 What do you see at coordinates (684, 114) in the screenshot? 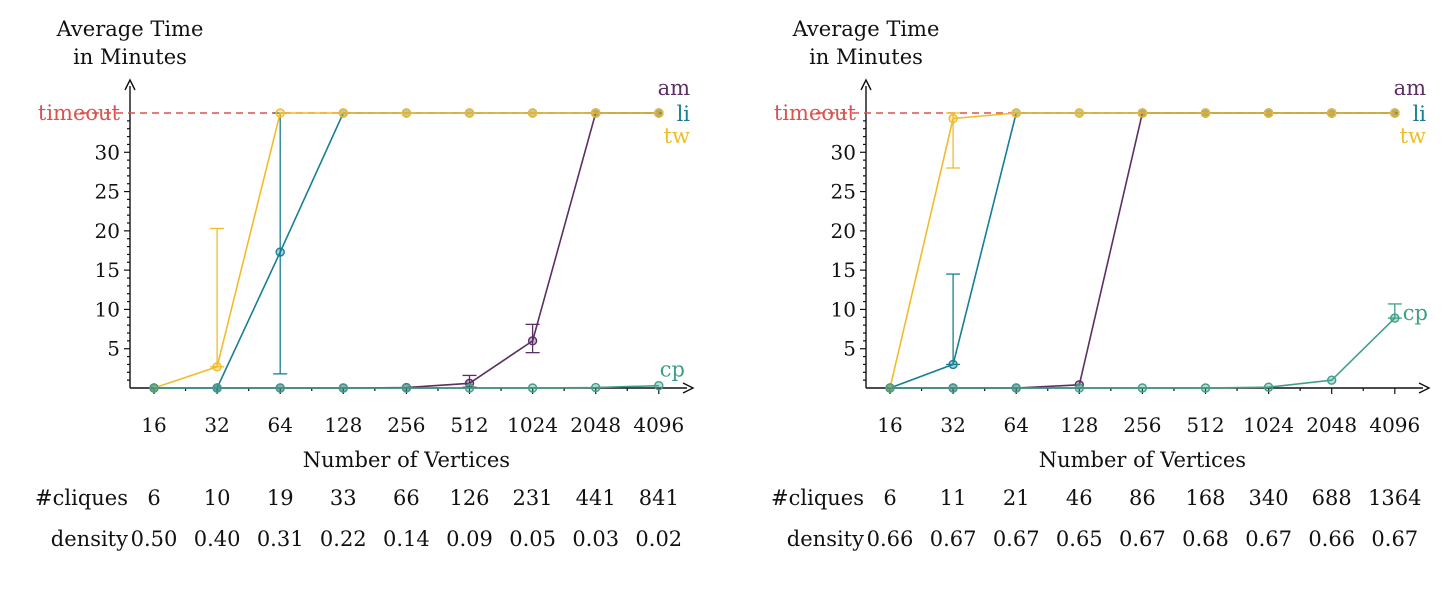
I see `series-label-li: li` at bounding box center [684, 114].